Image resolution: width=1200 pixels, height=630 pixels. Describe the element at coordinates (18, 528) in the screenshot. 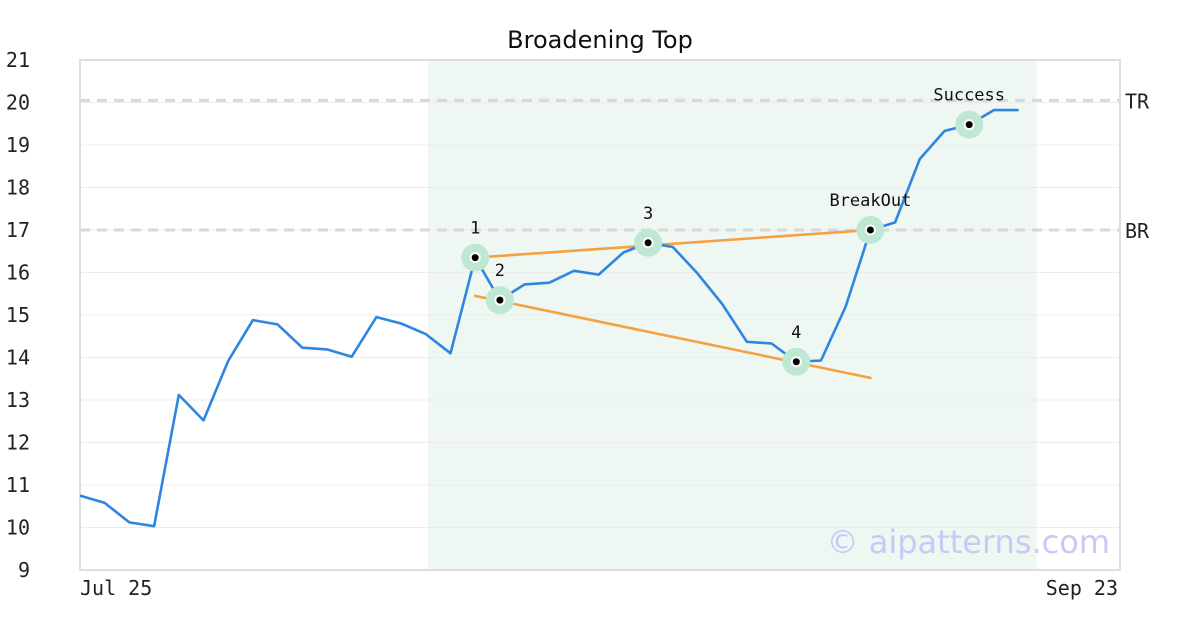

I see `y-tick-label: 10` at that location.